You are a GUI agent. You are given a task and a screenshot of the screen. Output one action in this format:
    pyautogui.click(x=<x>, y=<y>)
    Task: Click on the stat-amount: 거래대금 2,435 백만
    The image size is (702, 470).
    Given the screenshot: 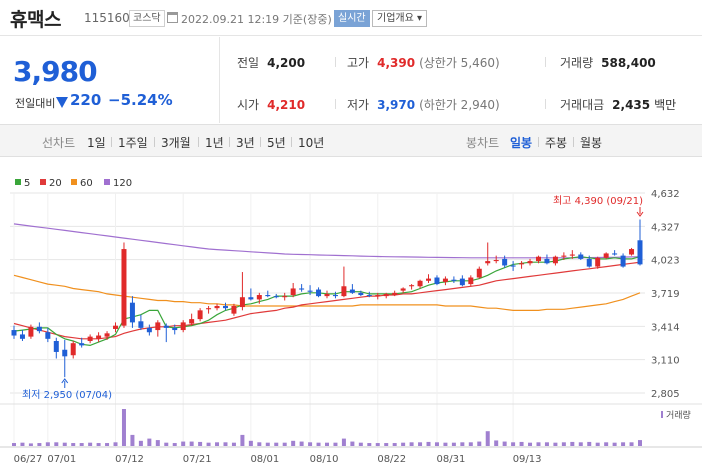 What is the action you would take?
    pyautogui.click(x=618, y=104)
    